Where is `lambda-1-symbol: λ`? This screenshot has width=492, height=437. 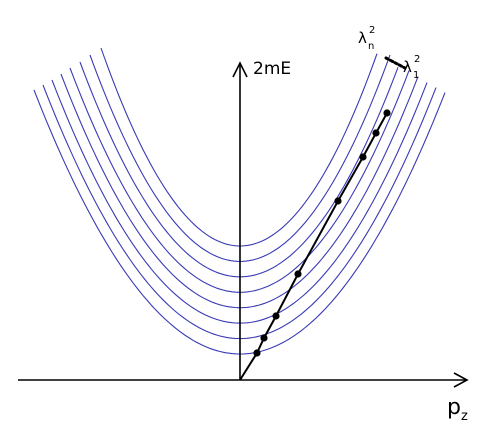 lambda-1-symbol: λ is located at coordinates (407, 67).